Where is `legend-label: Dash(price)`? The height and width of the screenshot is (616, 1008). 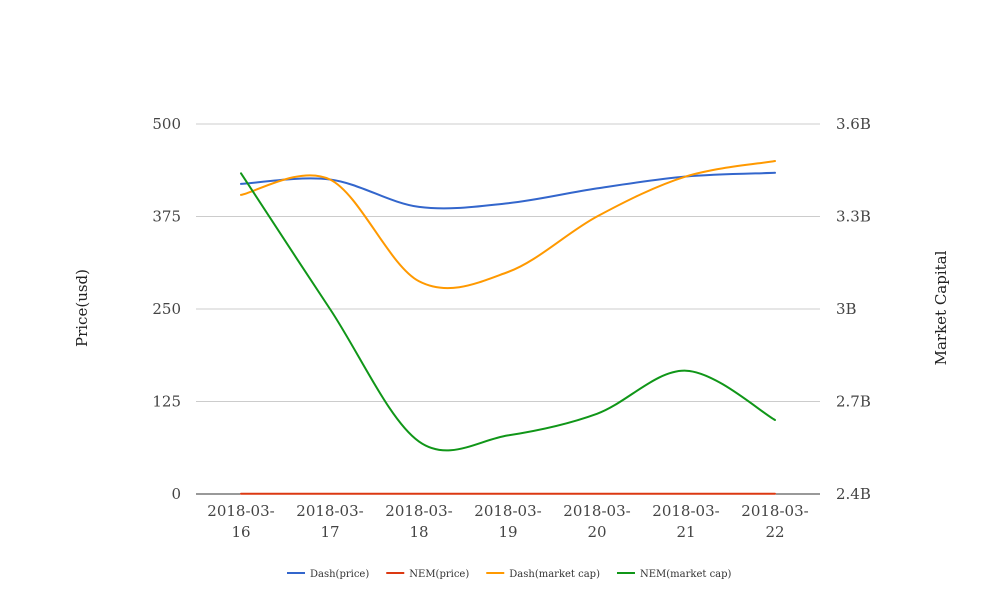
legend-label: Dash(price) is located at coordinates (339, 574).